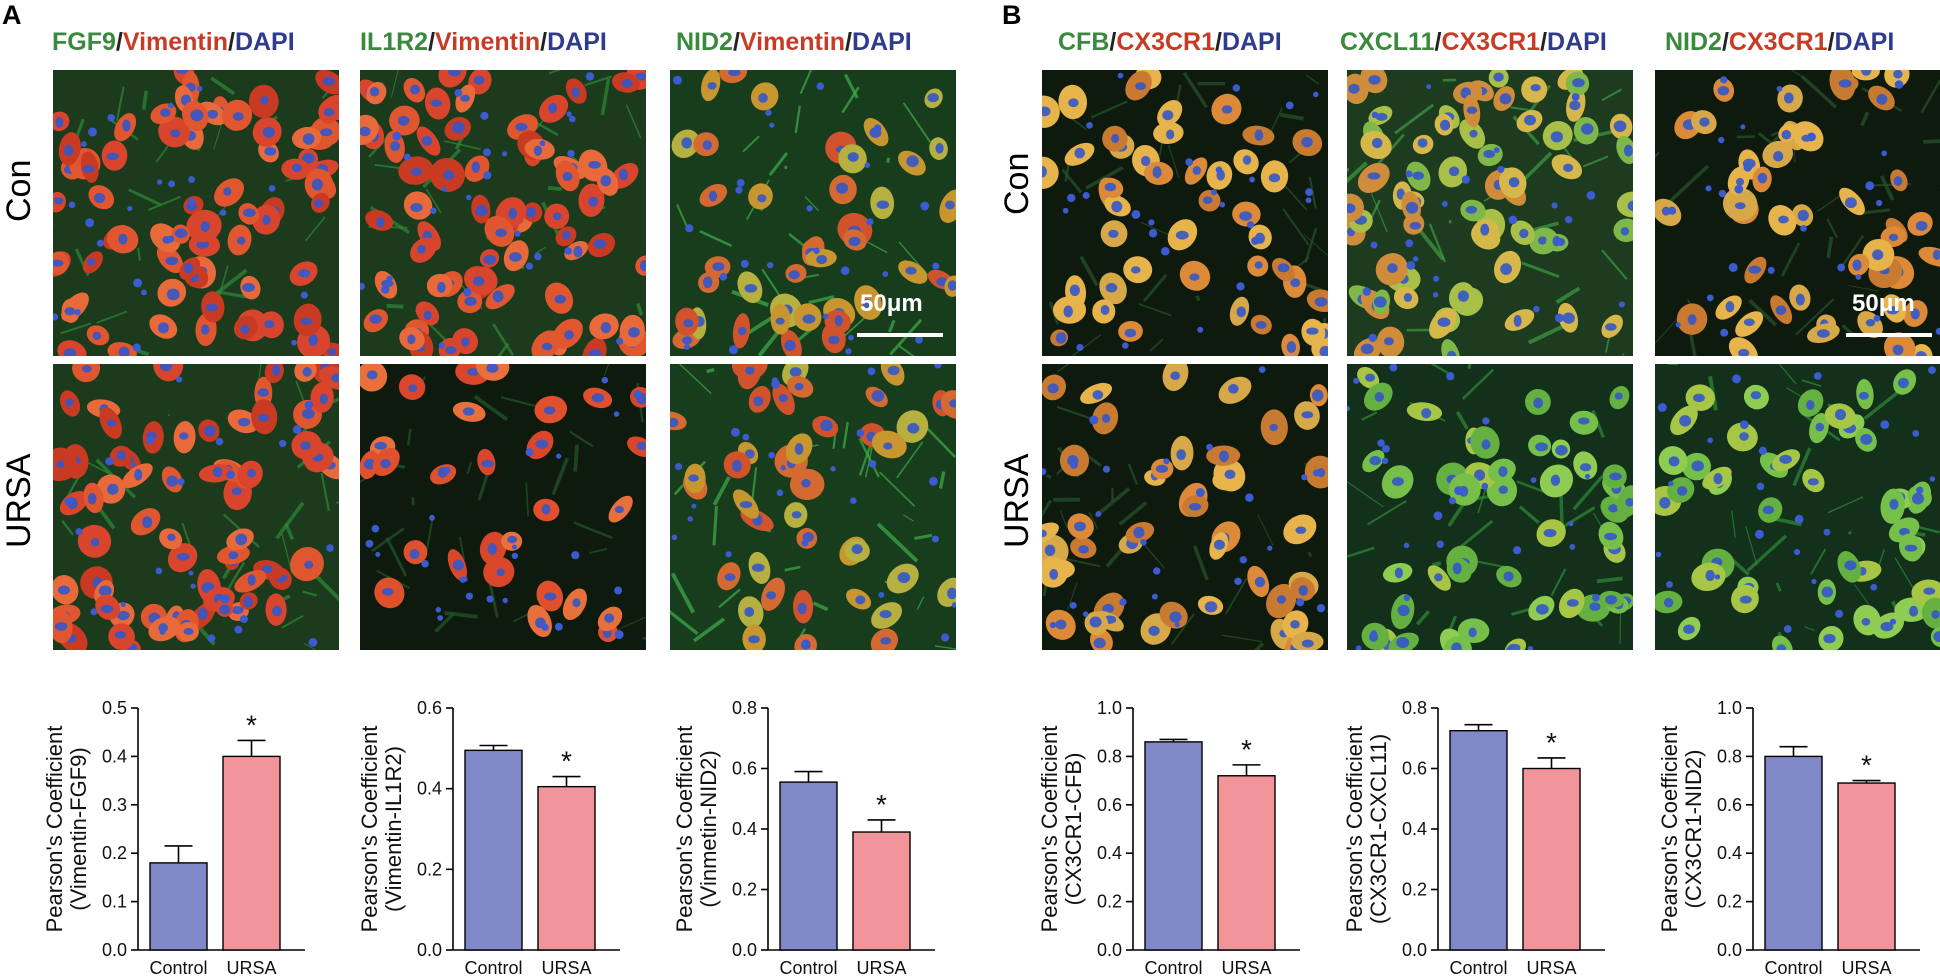 The width and height of the screenshot is (1940, 980). Describe the element at coordinates (78, 828) in the screenshot. I see `y-axis-title-line2: (Vimentin-FGF9)` at that location.